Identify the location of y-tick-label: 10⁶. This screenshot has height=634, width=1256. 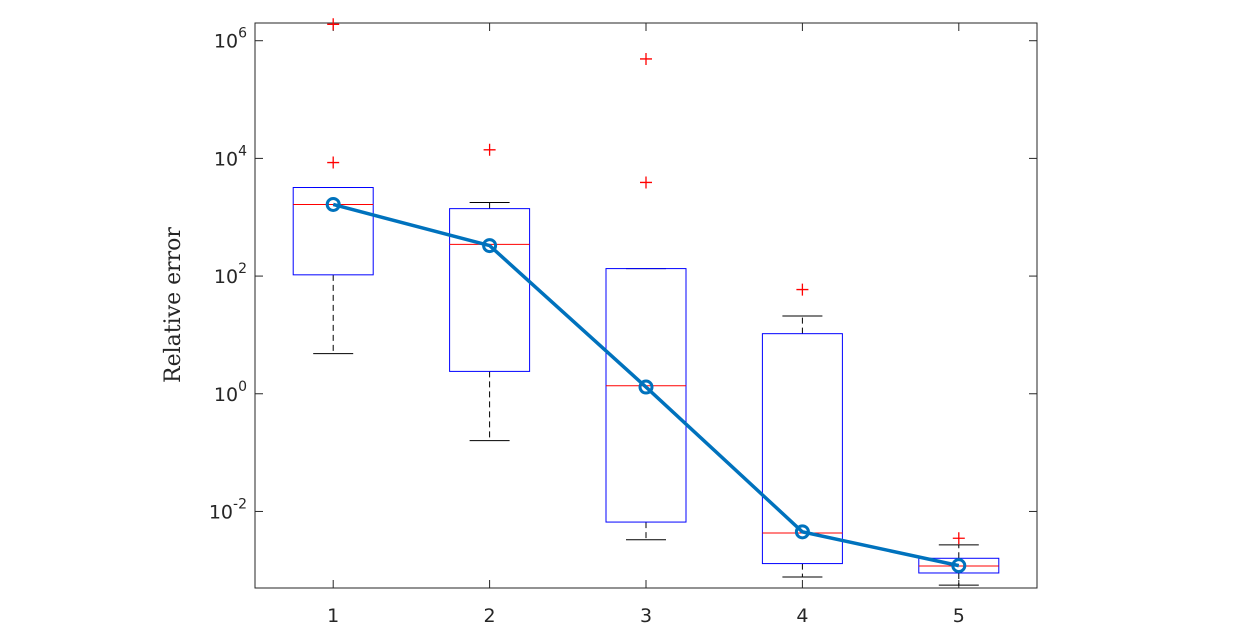
(230, 39).